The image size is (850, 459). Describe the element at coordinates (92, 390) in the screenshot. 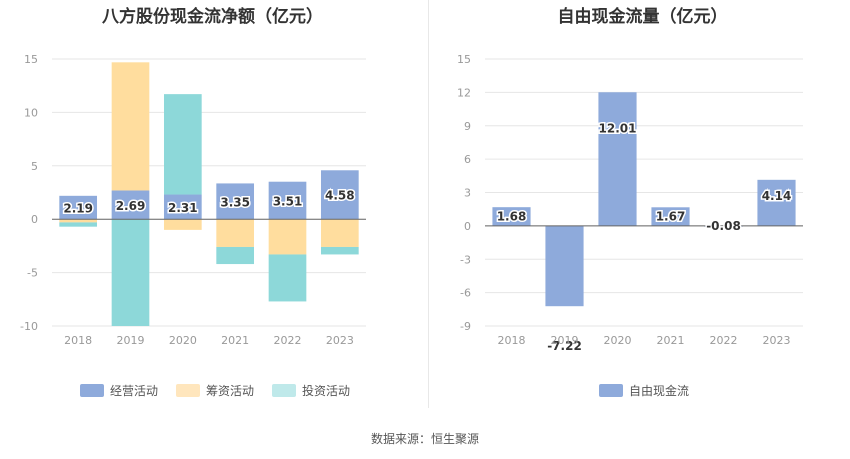

I see `legend-swatch-operating` at that location.